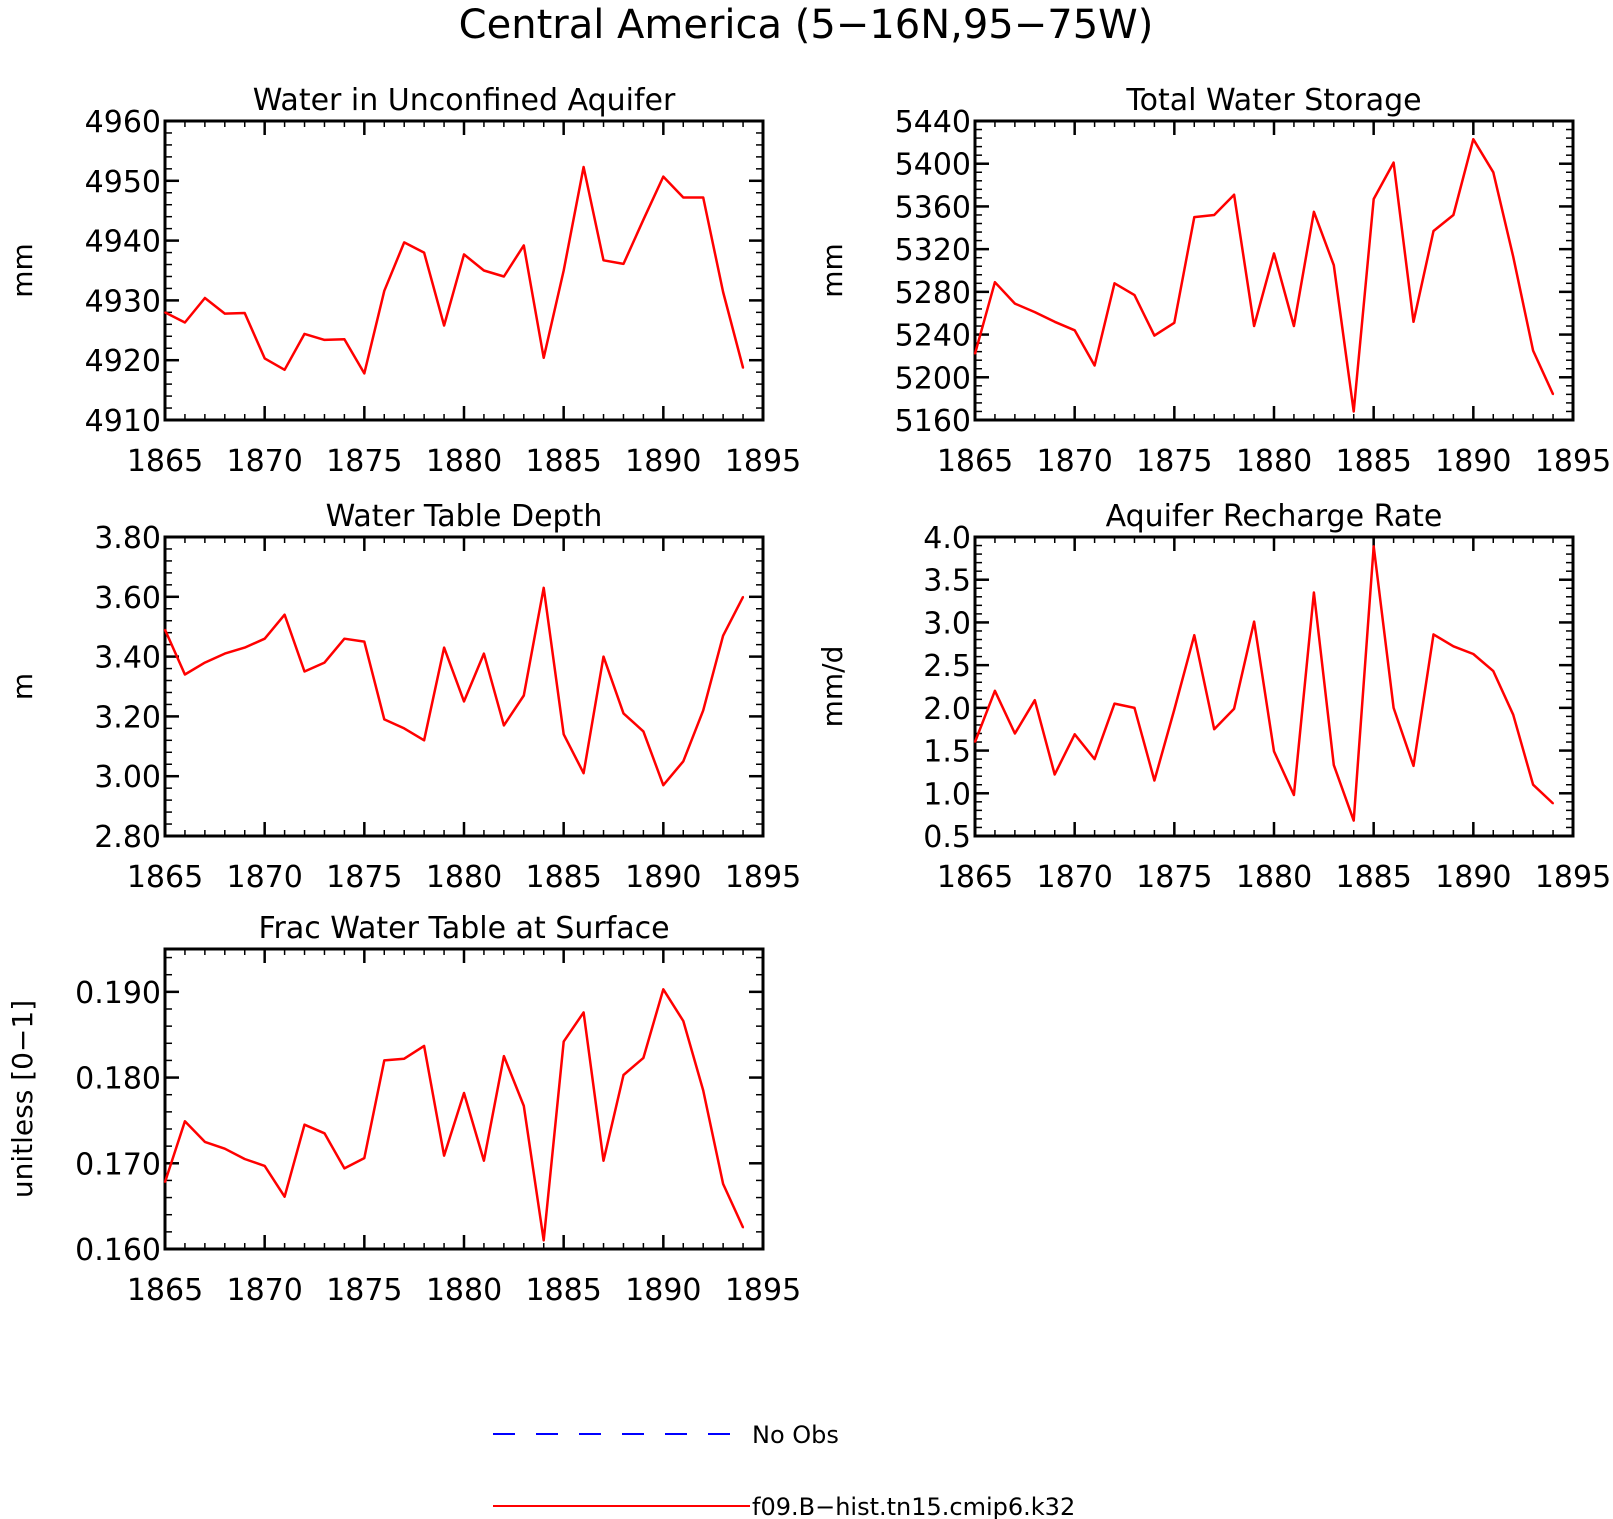  What do you see at coordinates (127, 658) in the screenshot?
I see `y-tick-label: 3.40` at bounding box center [127, 658].